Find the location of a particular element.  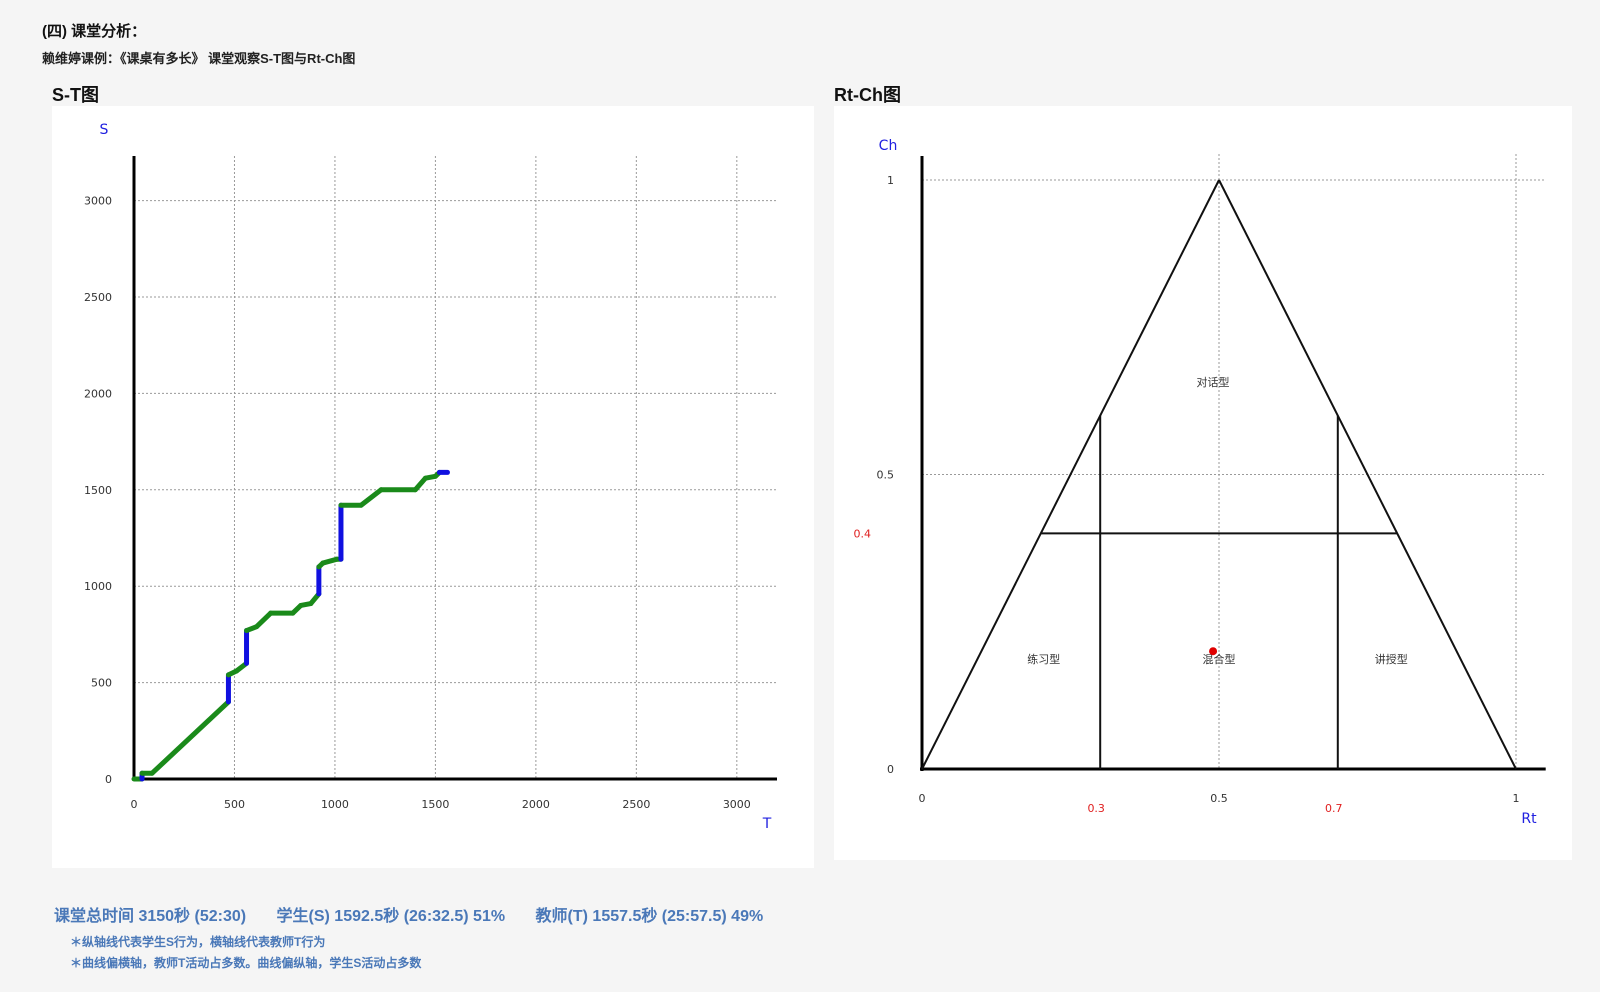

rc-region-label: 练习型 is located at coordinates (1043, 659).